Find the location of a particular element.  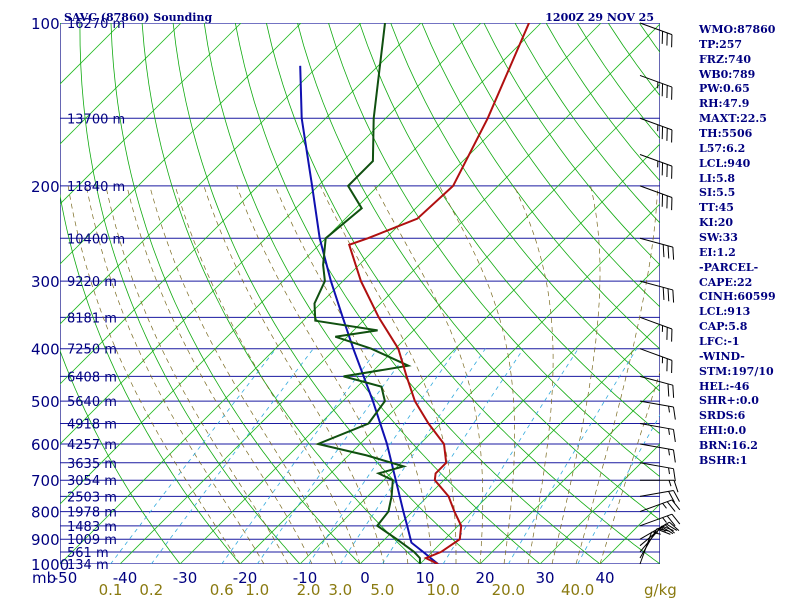

mixing-ratio-tick-label: 5.0 is located at coordinates (382, 590).